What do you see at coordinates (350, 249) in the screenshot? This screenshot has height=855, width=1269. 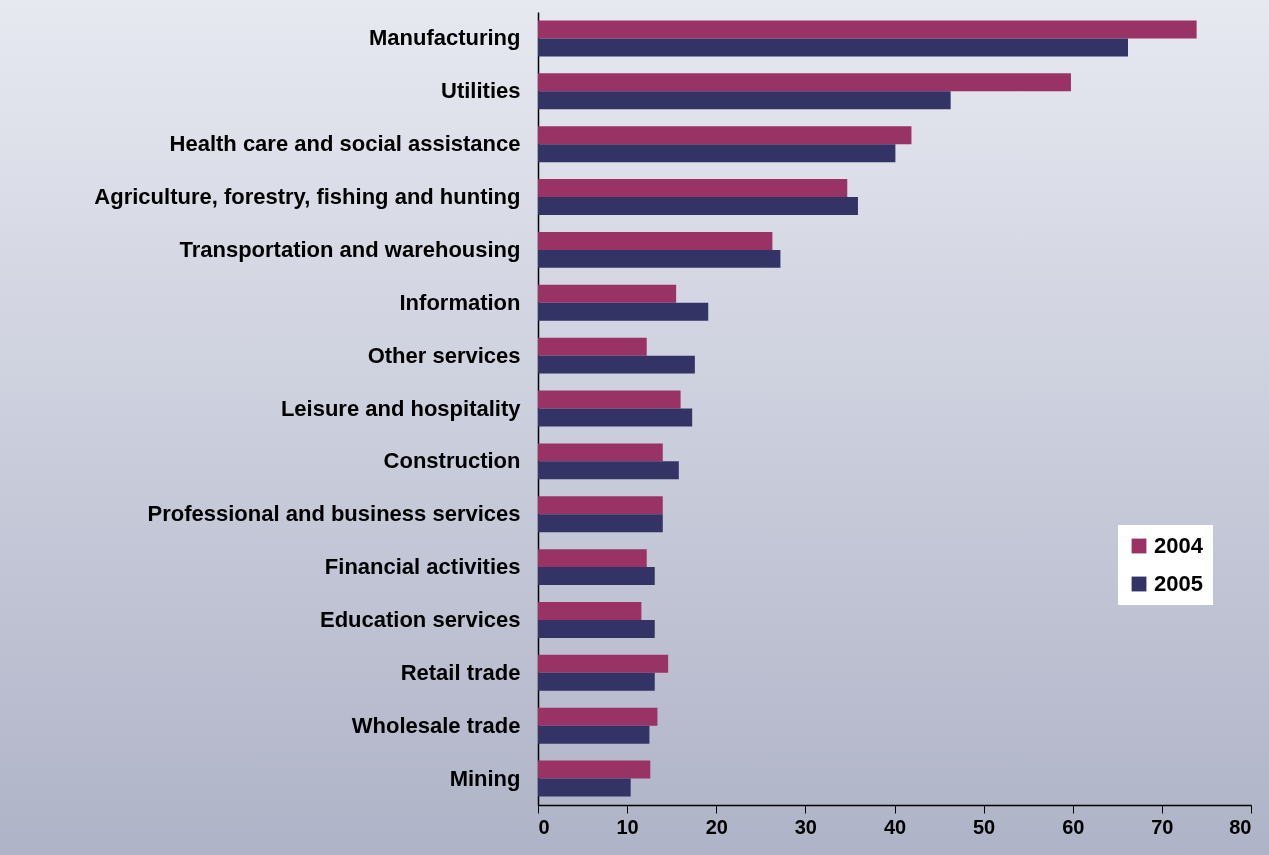 I see `y-tick-label: Transportation and warehousing` at bounding box center [350, 249].